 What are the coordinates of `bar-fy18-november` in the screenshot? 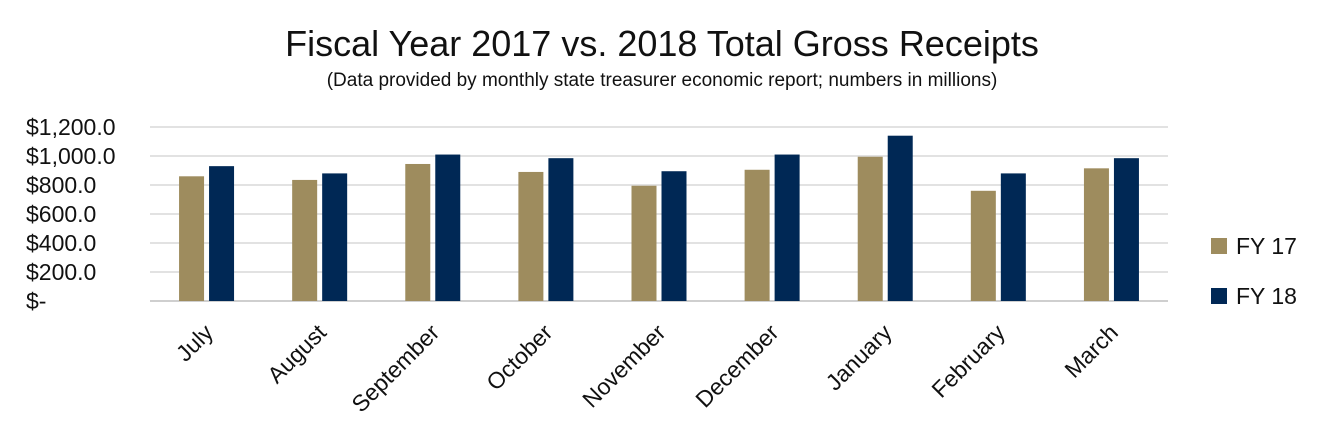 It's located at (674, 236).